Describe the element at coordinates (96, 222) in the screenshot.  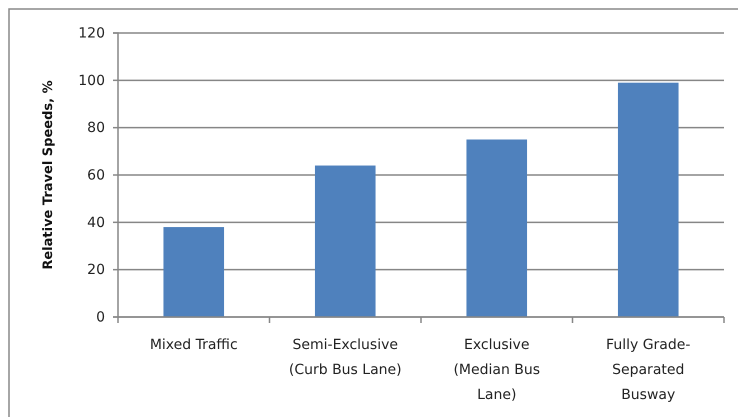
I see `y-tick-label: 40` at that location.